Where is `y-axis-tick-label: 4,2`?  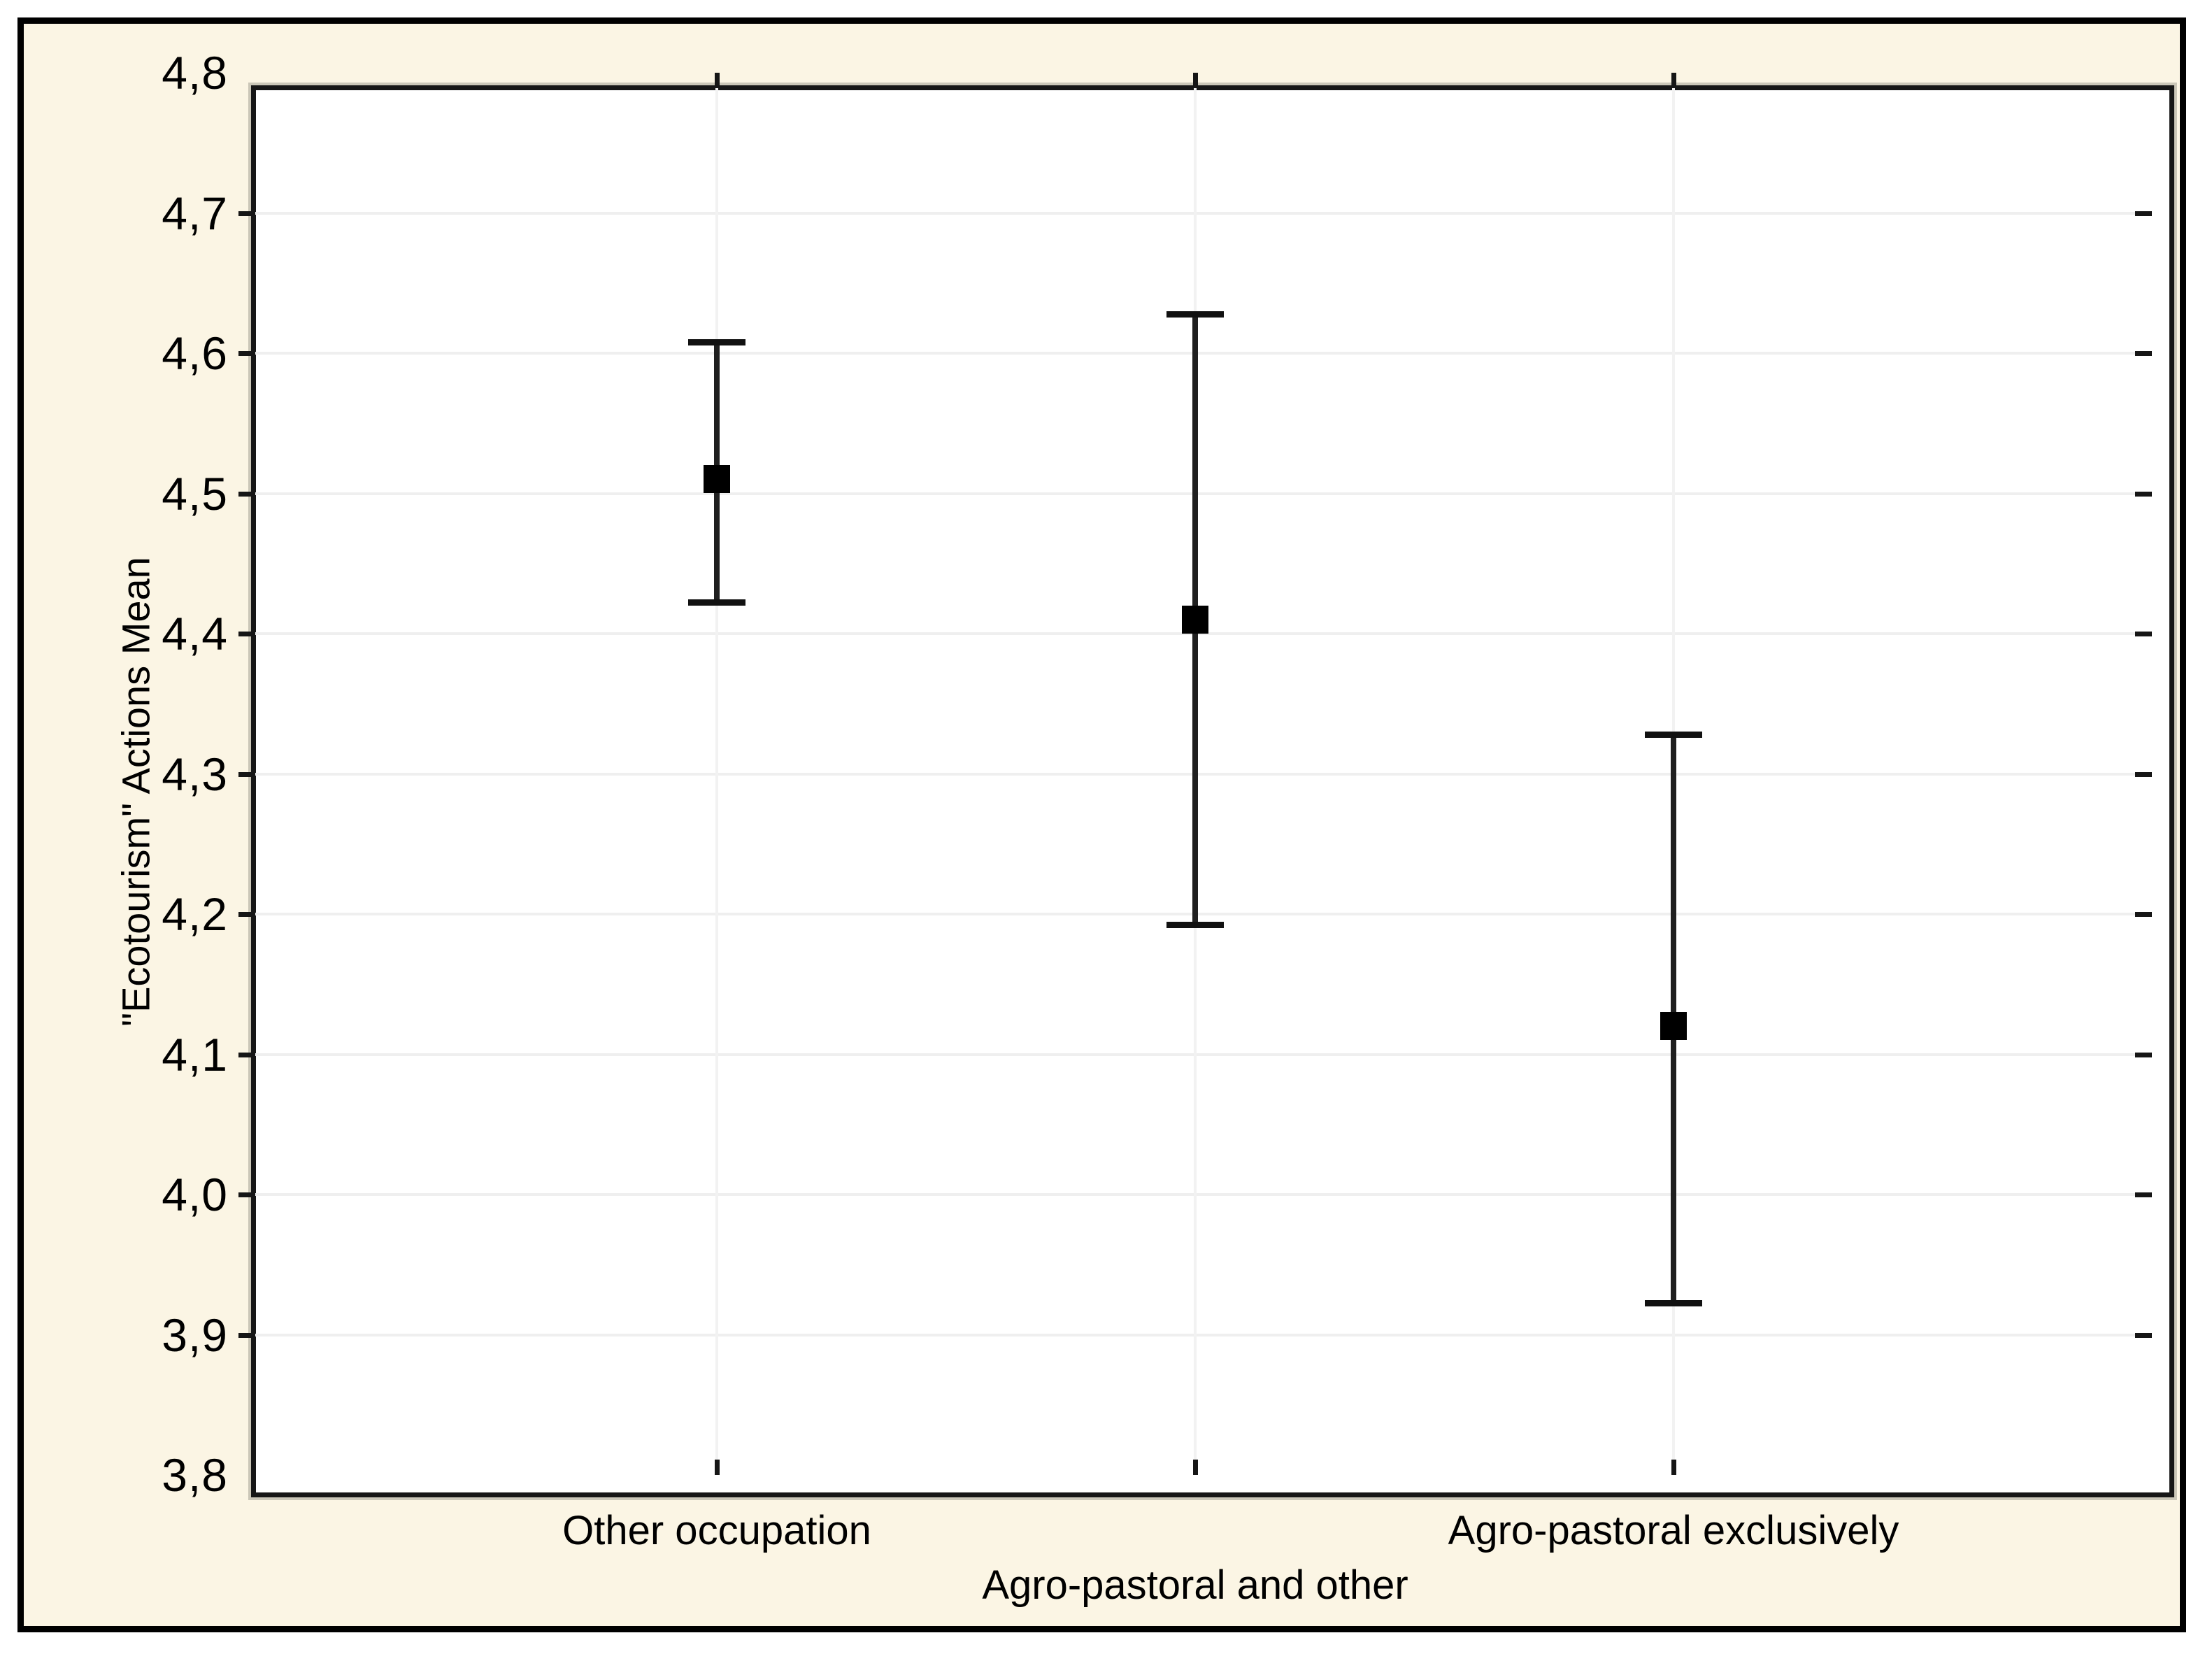 y-axis-tick-label: 4,2 is located at coordinates (195, 914).